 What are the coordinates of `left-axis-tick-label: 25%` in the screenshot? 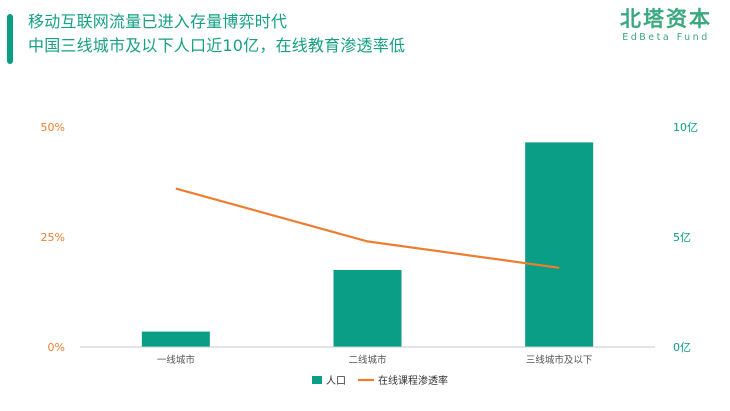 It's located at (53, 237).